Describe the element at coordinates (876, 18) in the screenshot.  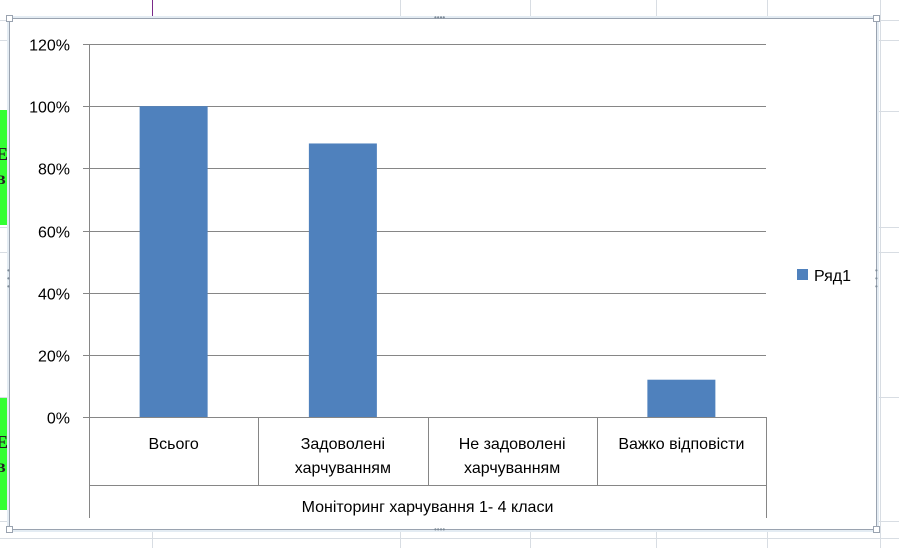
I see `resize-handle-top-right` at that location.